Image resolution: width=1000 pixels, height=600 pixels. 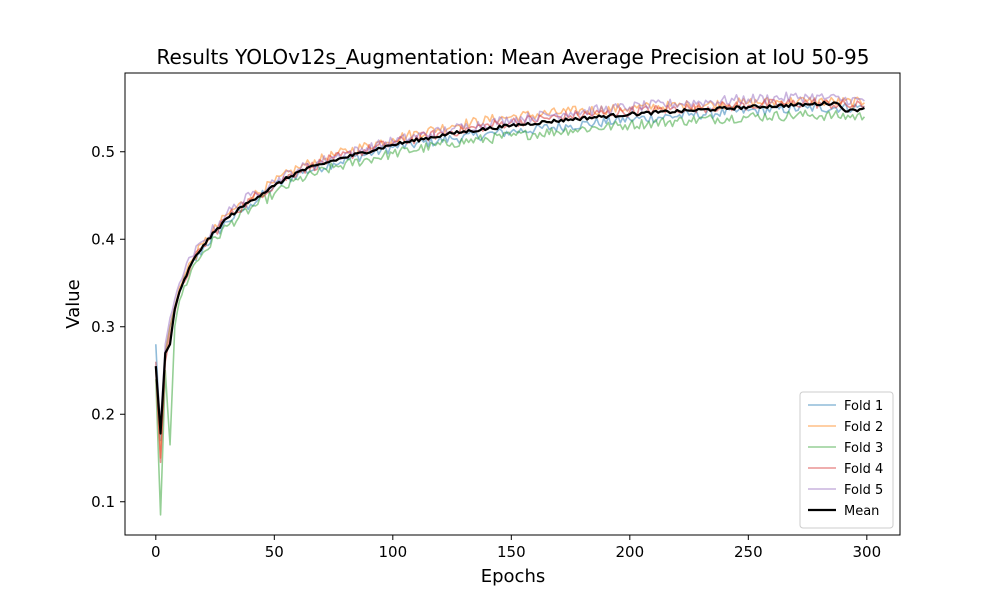 I want to click on legend-label: Fold 3, so click(x=863, y=448).